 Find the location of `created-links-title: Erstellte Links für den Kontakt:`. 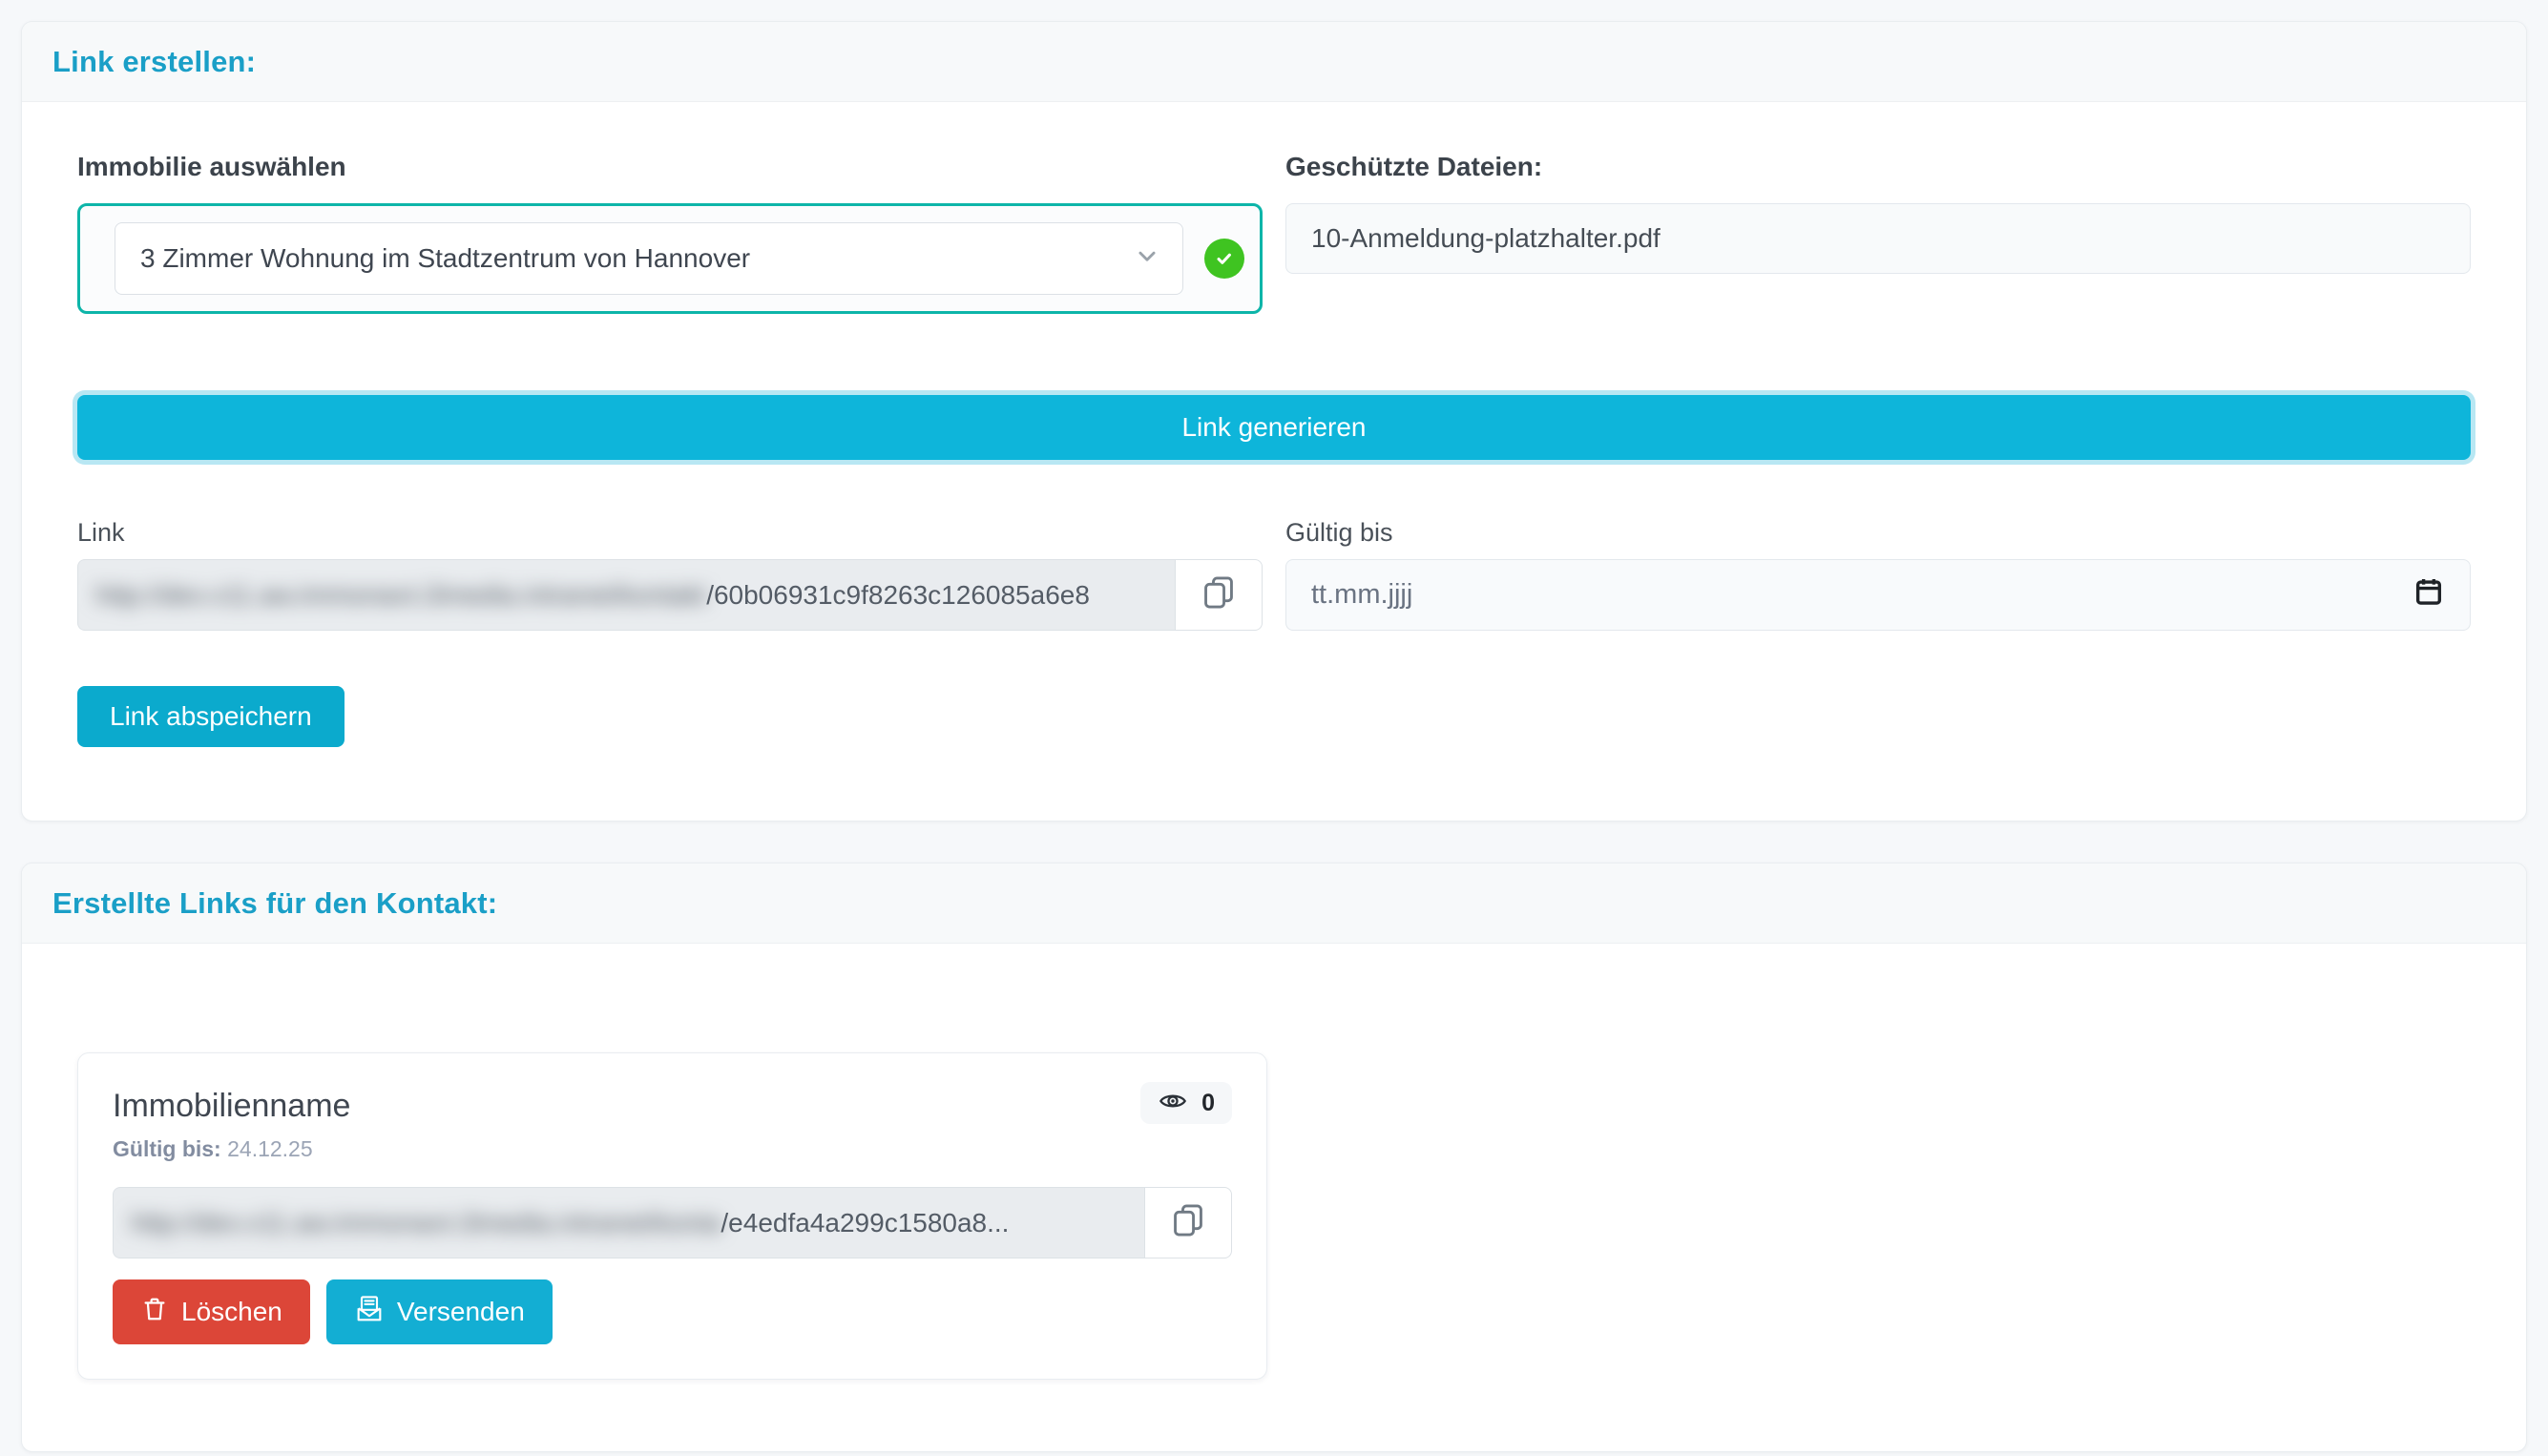

created-links-title: Erstellte Links für den Kontakt: is located at coordinates (275, 903).